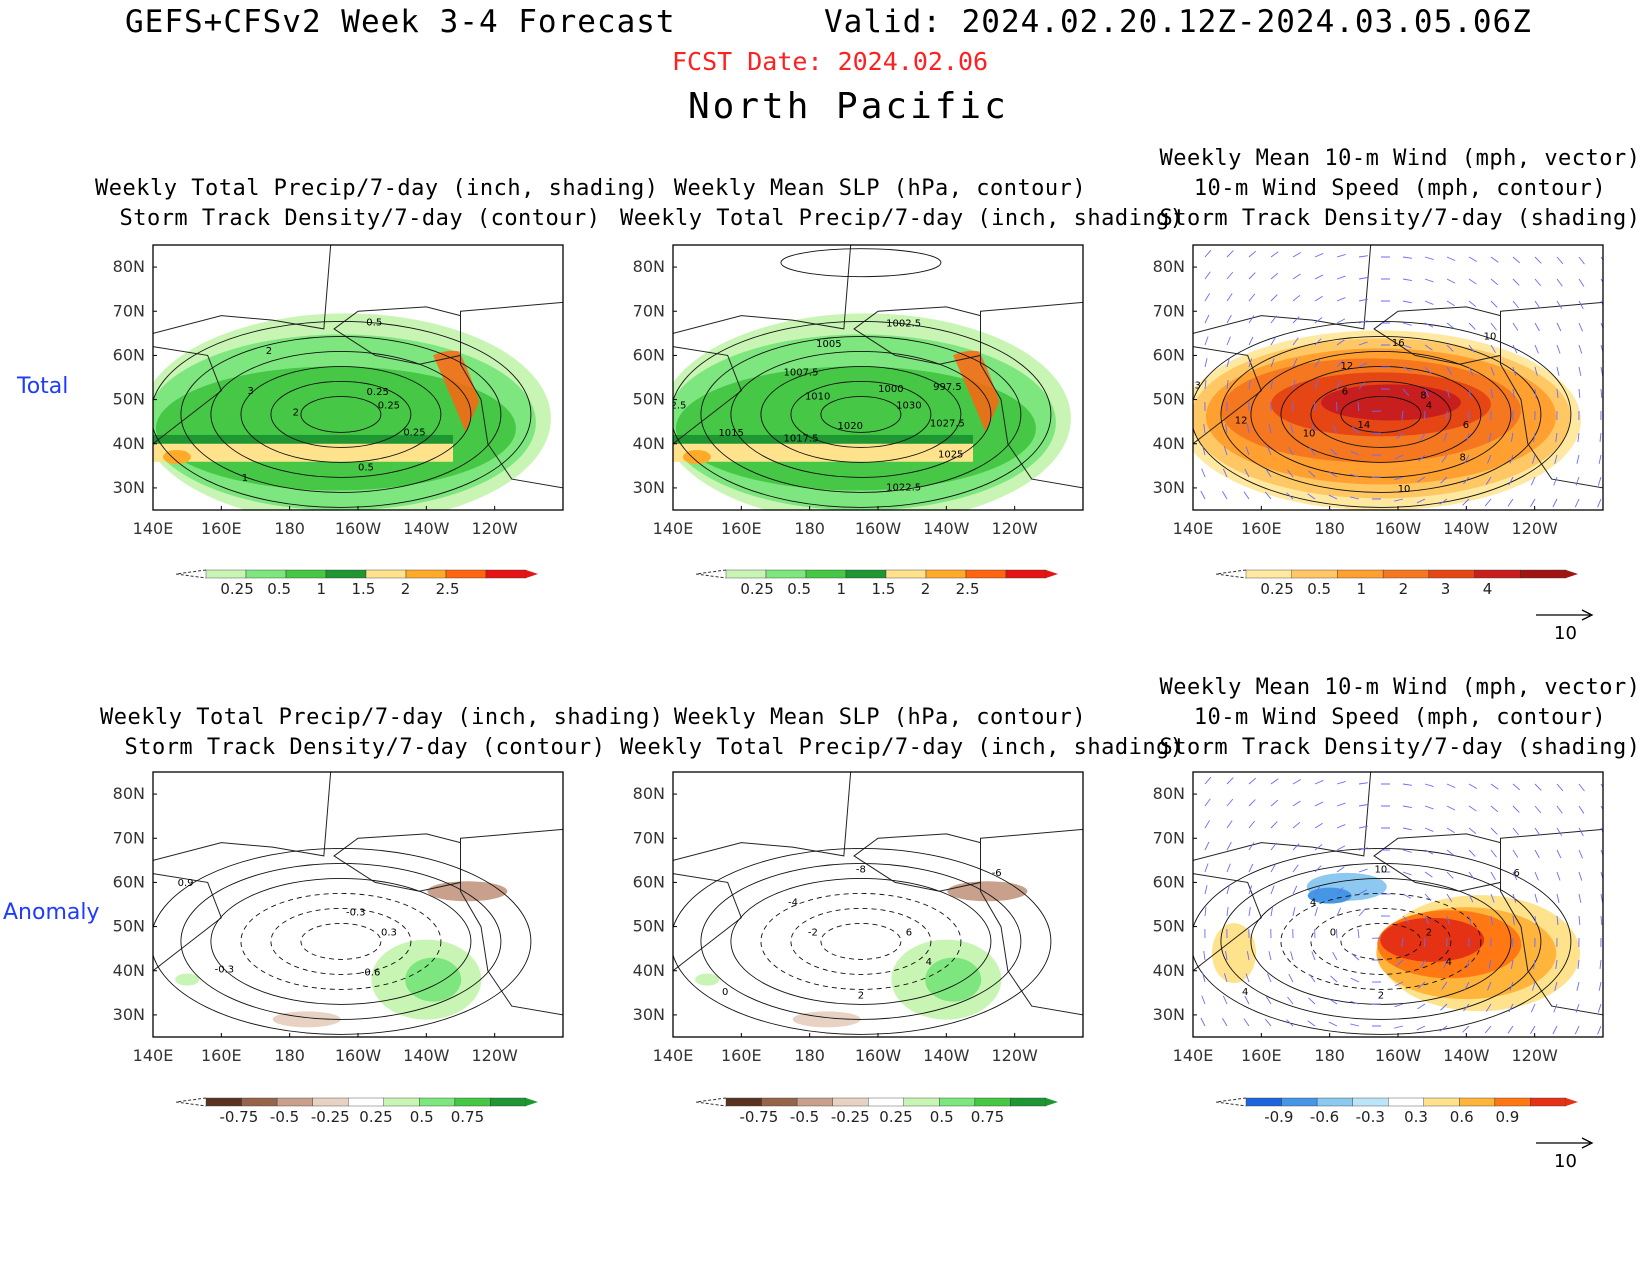 Image resolution: width=1650 pixels, height=1275 pixels. What do you see at coordinates (511, 922) in the screenshot?
I see `coastline` at bounding box center [511, 922].